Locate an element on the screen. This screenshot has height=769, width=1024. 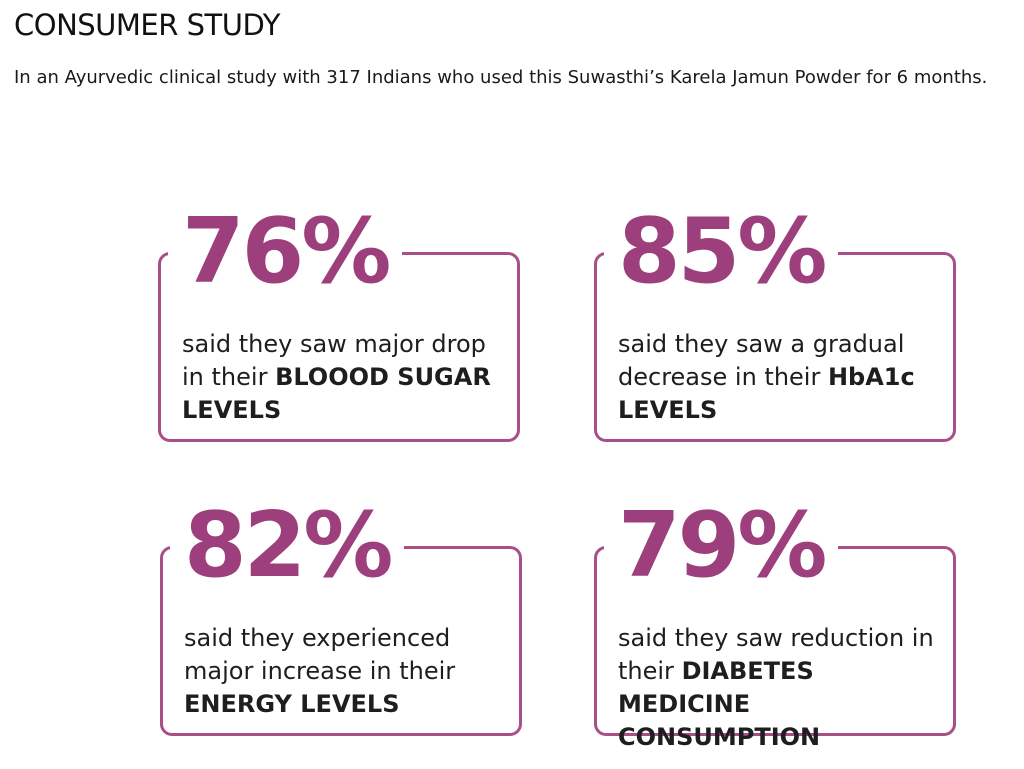
stat-percent: 85% is located at coordinates (721, 252).